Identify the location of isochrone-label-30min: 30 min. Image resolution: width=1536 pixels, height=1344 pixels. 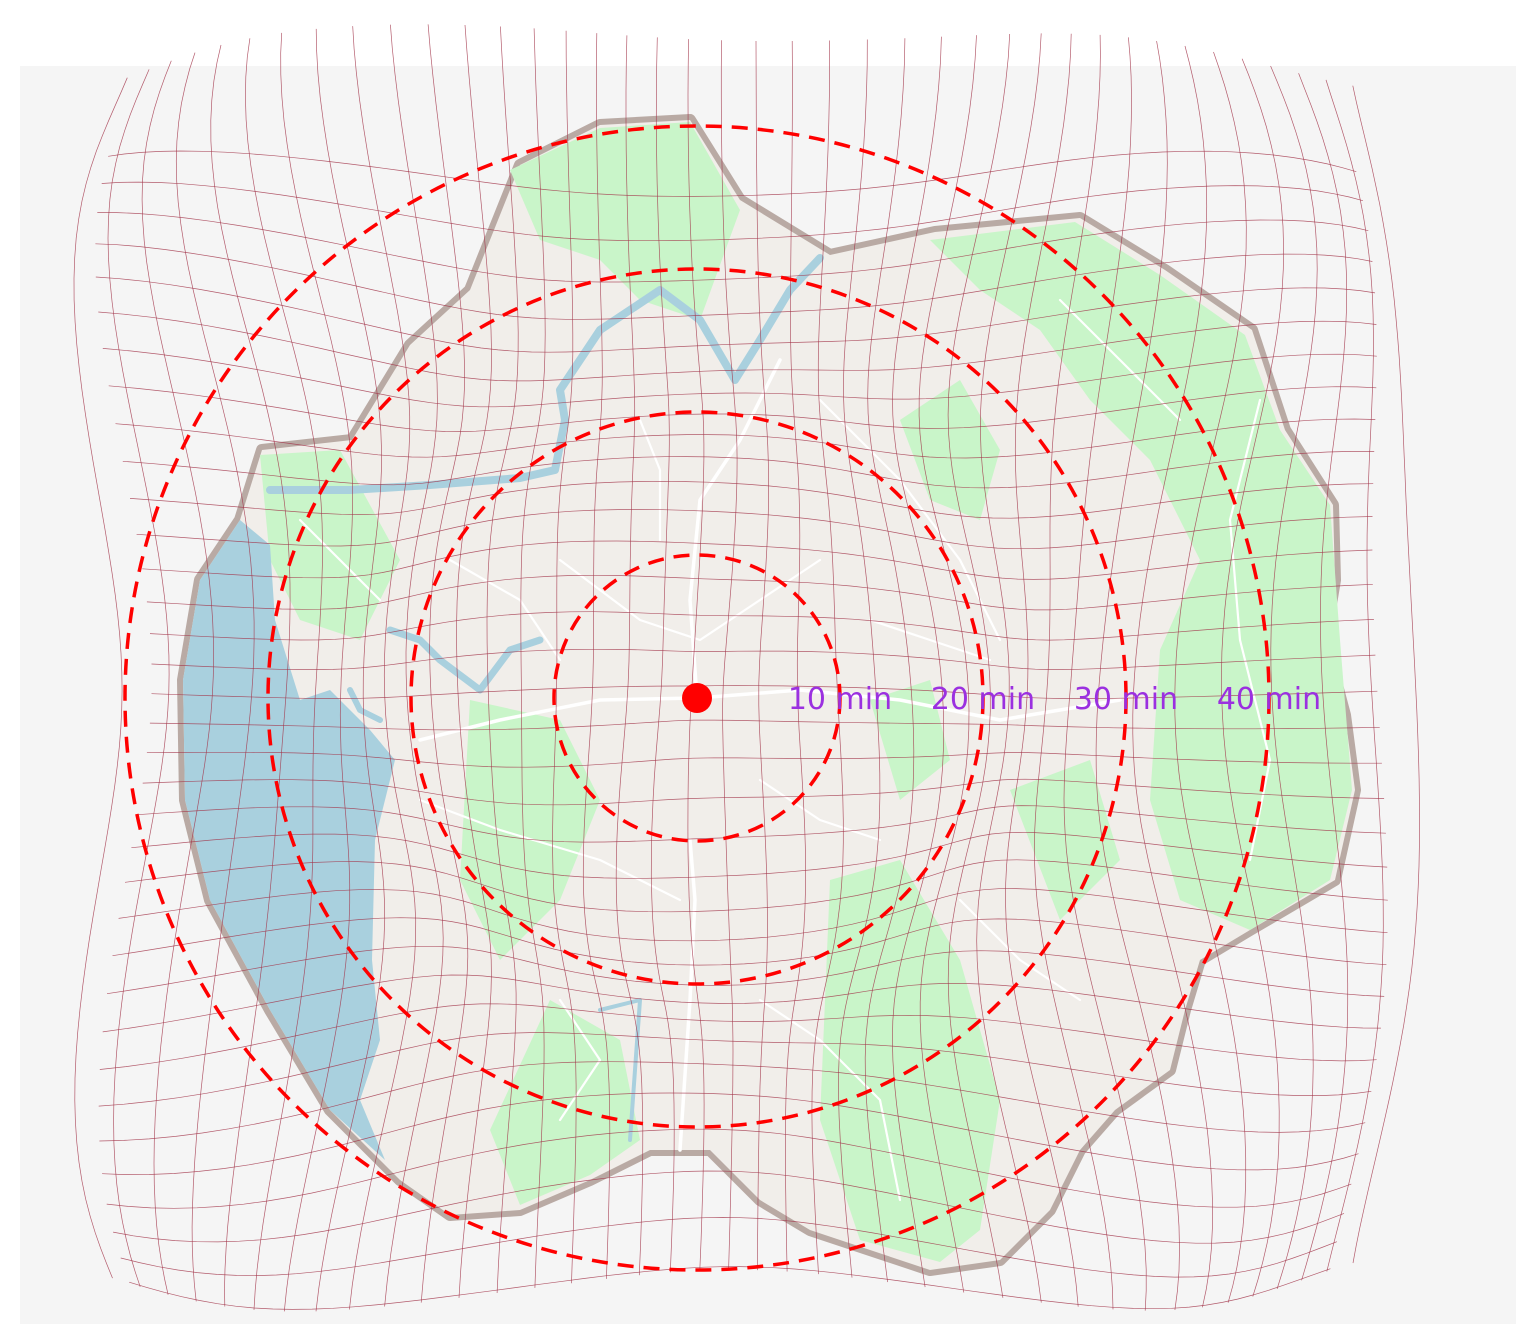
(1126, 699).